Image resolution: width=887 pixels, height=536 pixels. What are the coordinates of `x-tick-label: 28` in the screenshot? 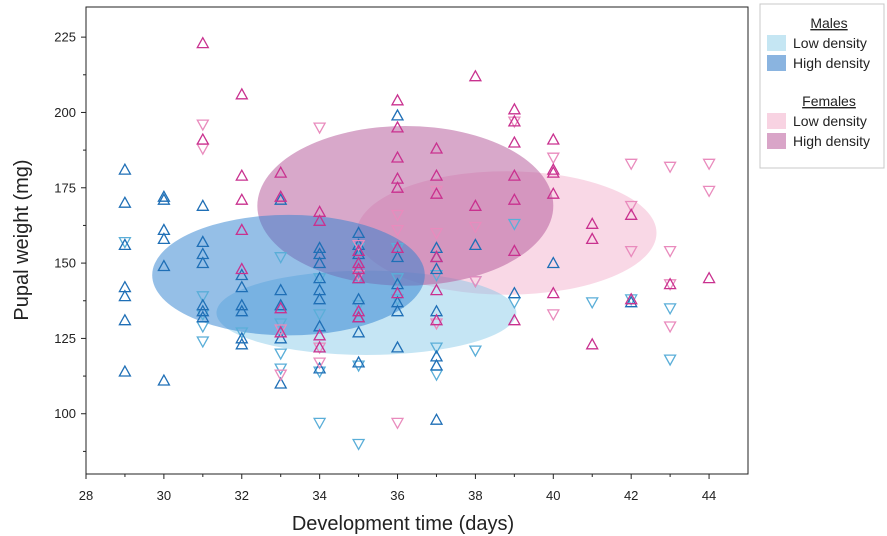 It's located at (86, 495).